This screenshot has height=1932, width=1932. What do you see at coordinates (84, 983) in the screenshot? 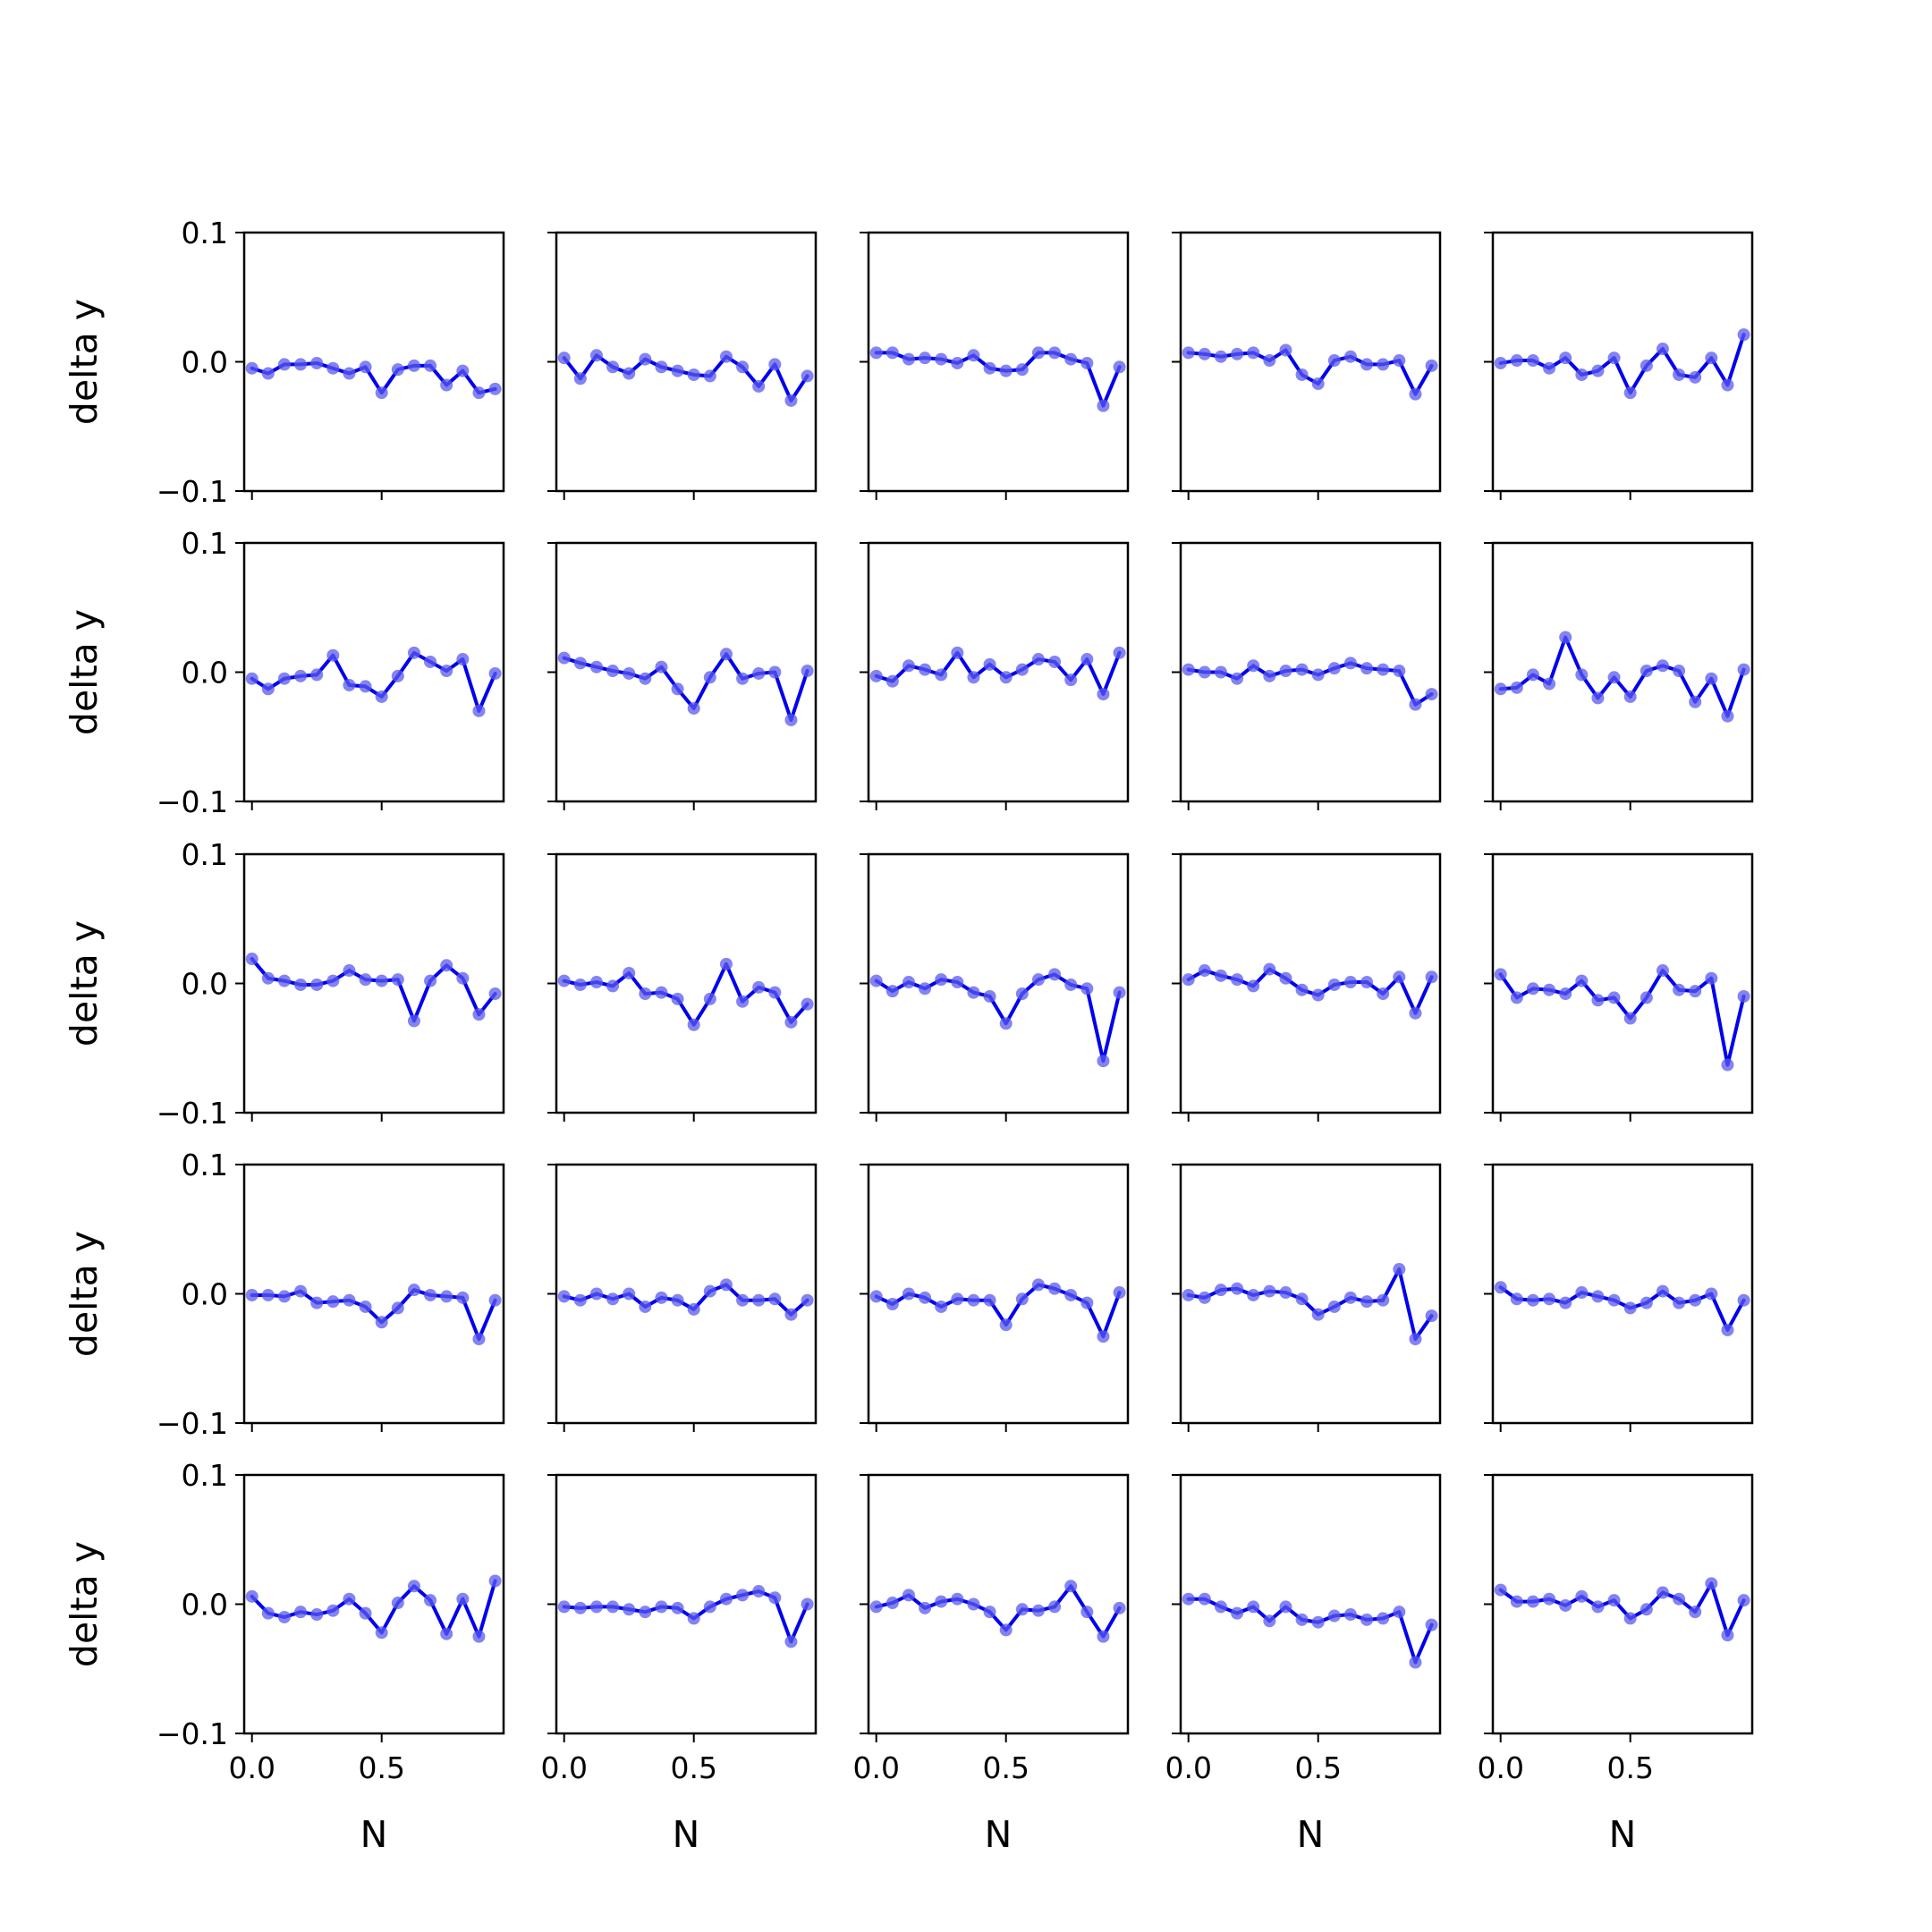
I see `y-axis-label: delta y` at bounding box center [84, 983].